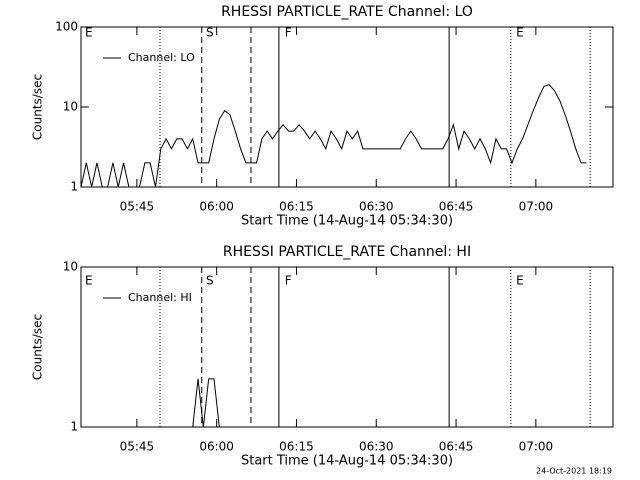  I want to click on legend-label: Channel: LO, so click(161, 57).